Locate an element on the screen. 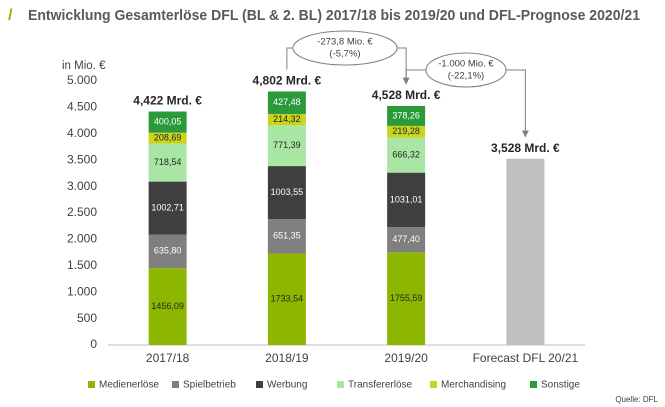 This screenshot has width=665, height=407. value-label: 219,28 is located at coordinates (406, 131).